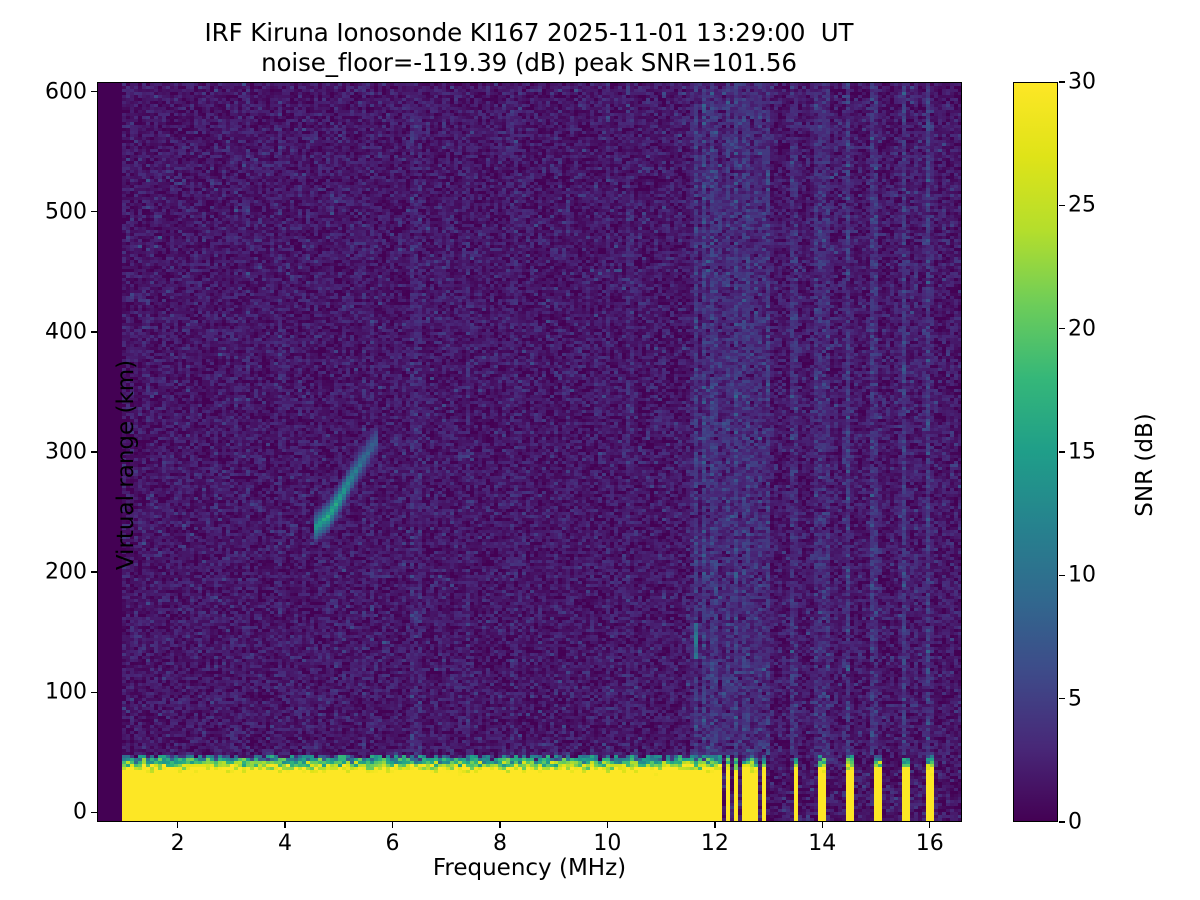  What do you see at coordinates (177, 843) in the screenshot?
I see `x-tick-label: 2` at bounding box center [177, 843].